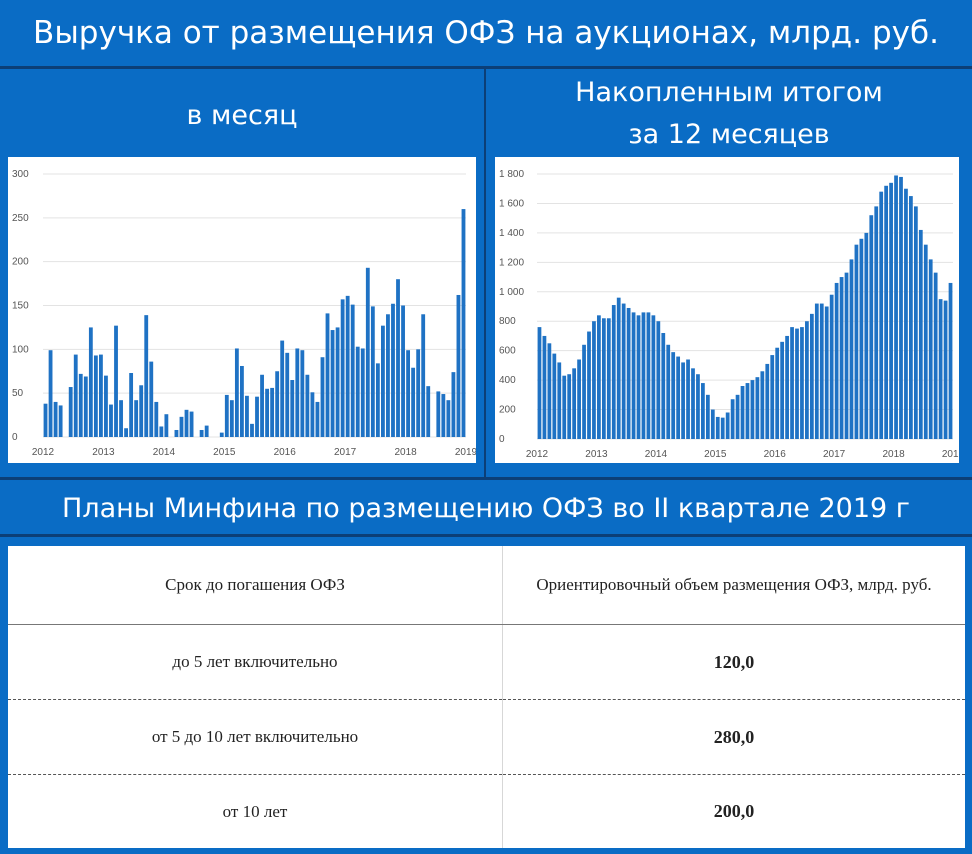 This screenshot has width=972, height=854. Describe the element at coordinates (485, 273) in the screenshot. I see `column-divider` at that location.